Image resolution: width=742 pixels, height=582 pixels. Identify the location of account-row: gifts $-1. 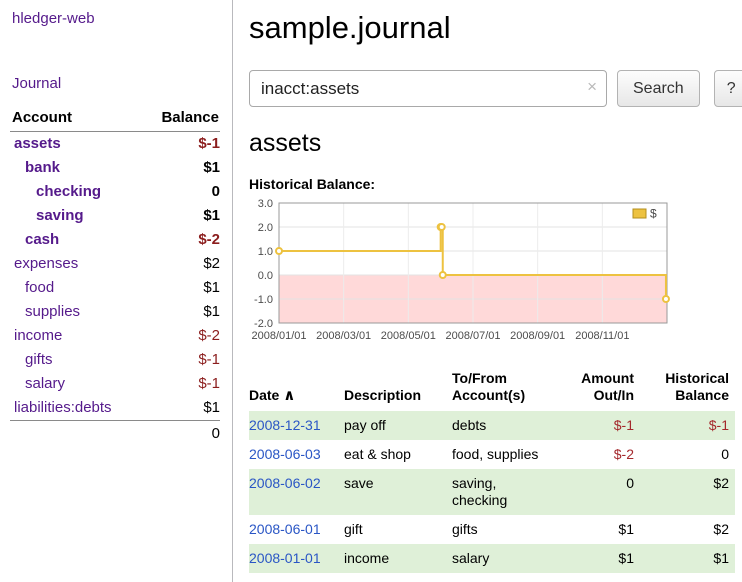
(115, 360).